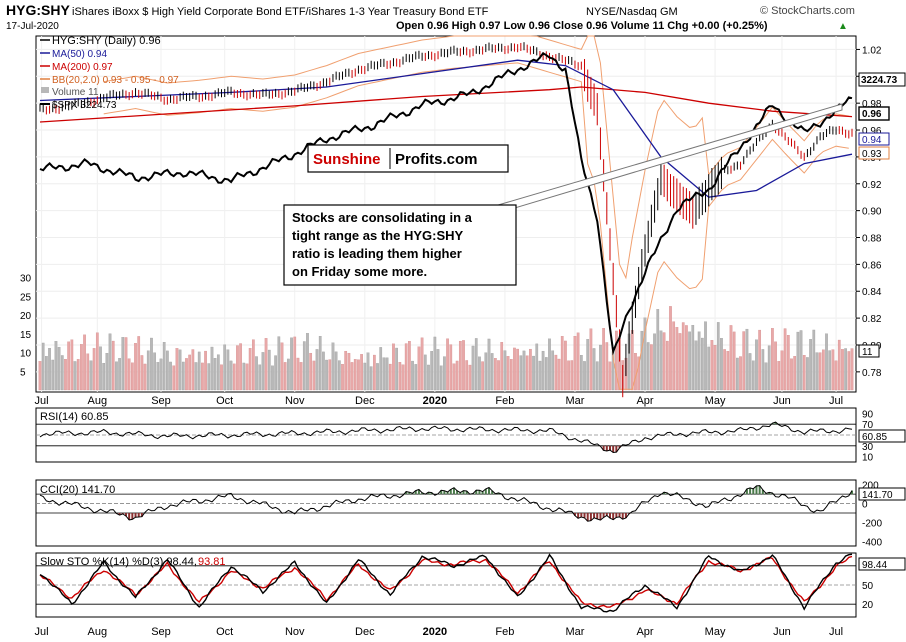 The width and height of the screenshot is (906, 642). I want to click on x-tick-label-top: Jun, so click(782, 401).